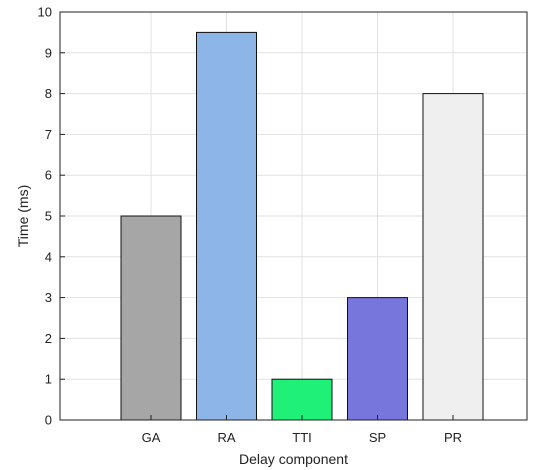 The image size is (540, 470). Describe the element at coordinates (151, 437) in the screenshot. I see `x-tick-label-ga: GA` at that location.